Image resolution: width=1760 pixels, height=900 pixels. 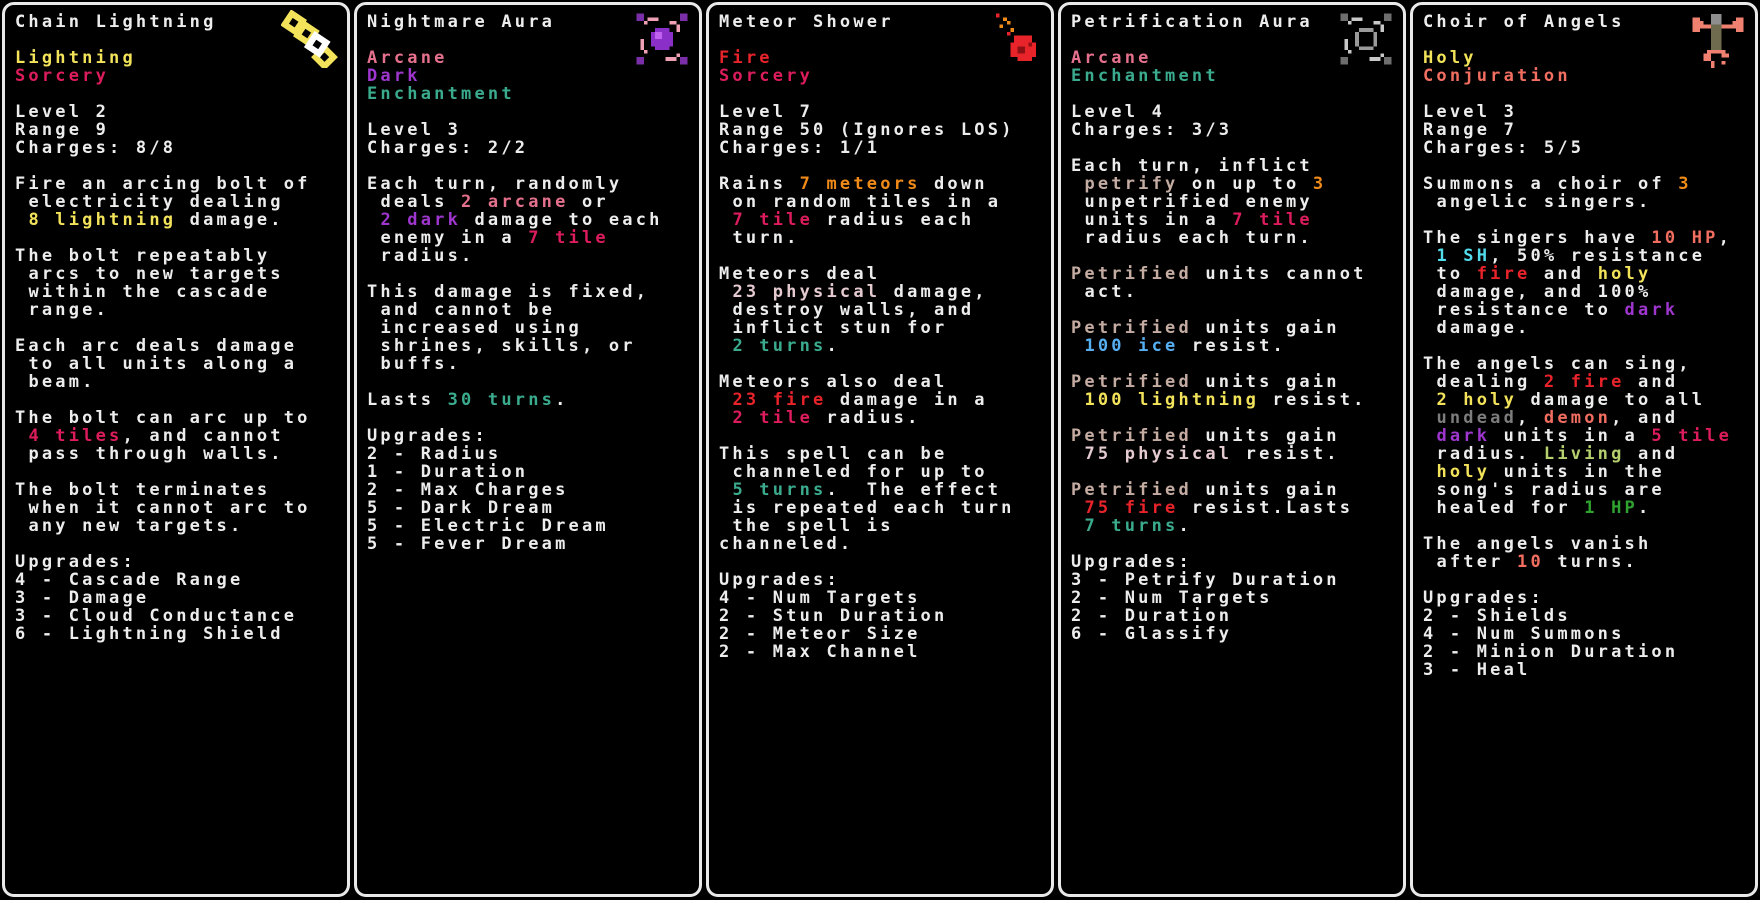 I want to click on description-paragraph: Lasts 30 turns., so click(x=528, y=400).